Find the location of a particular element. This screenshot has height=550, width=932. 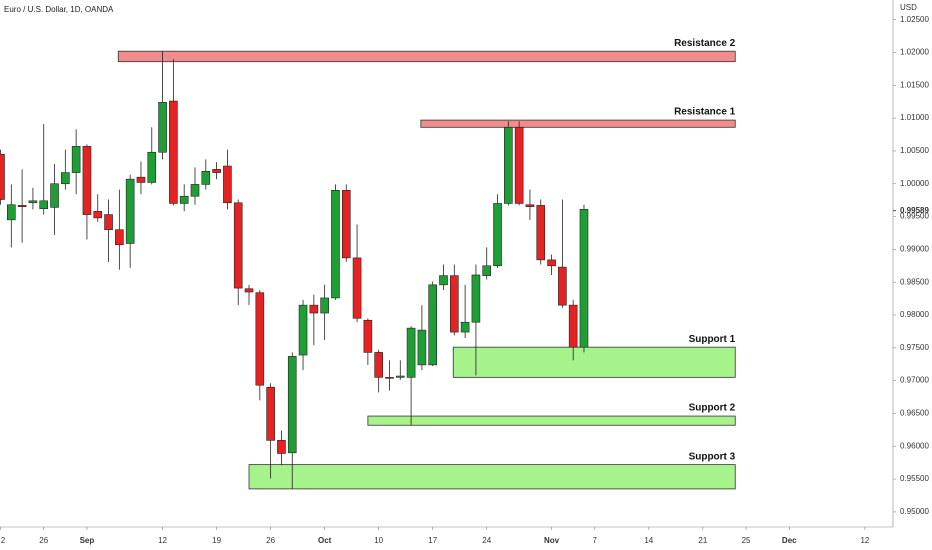

x-tick-label: 10 is located at coordinates (378, 540).